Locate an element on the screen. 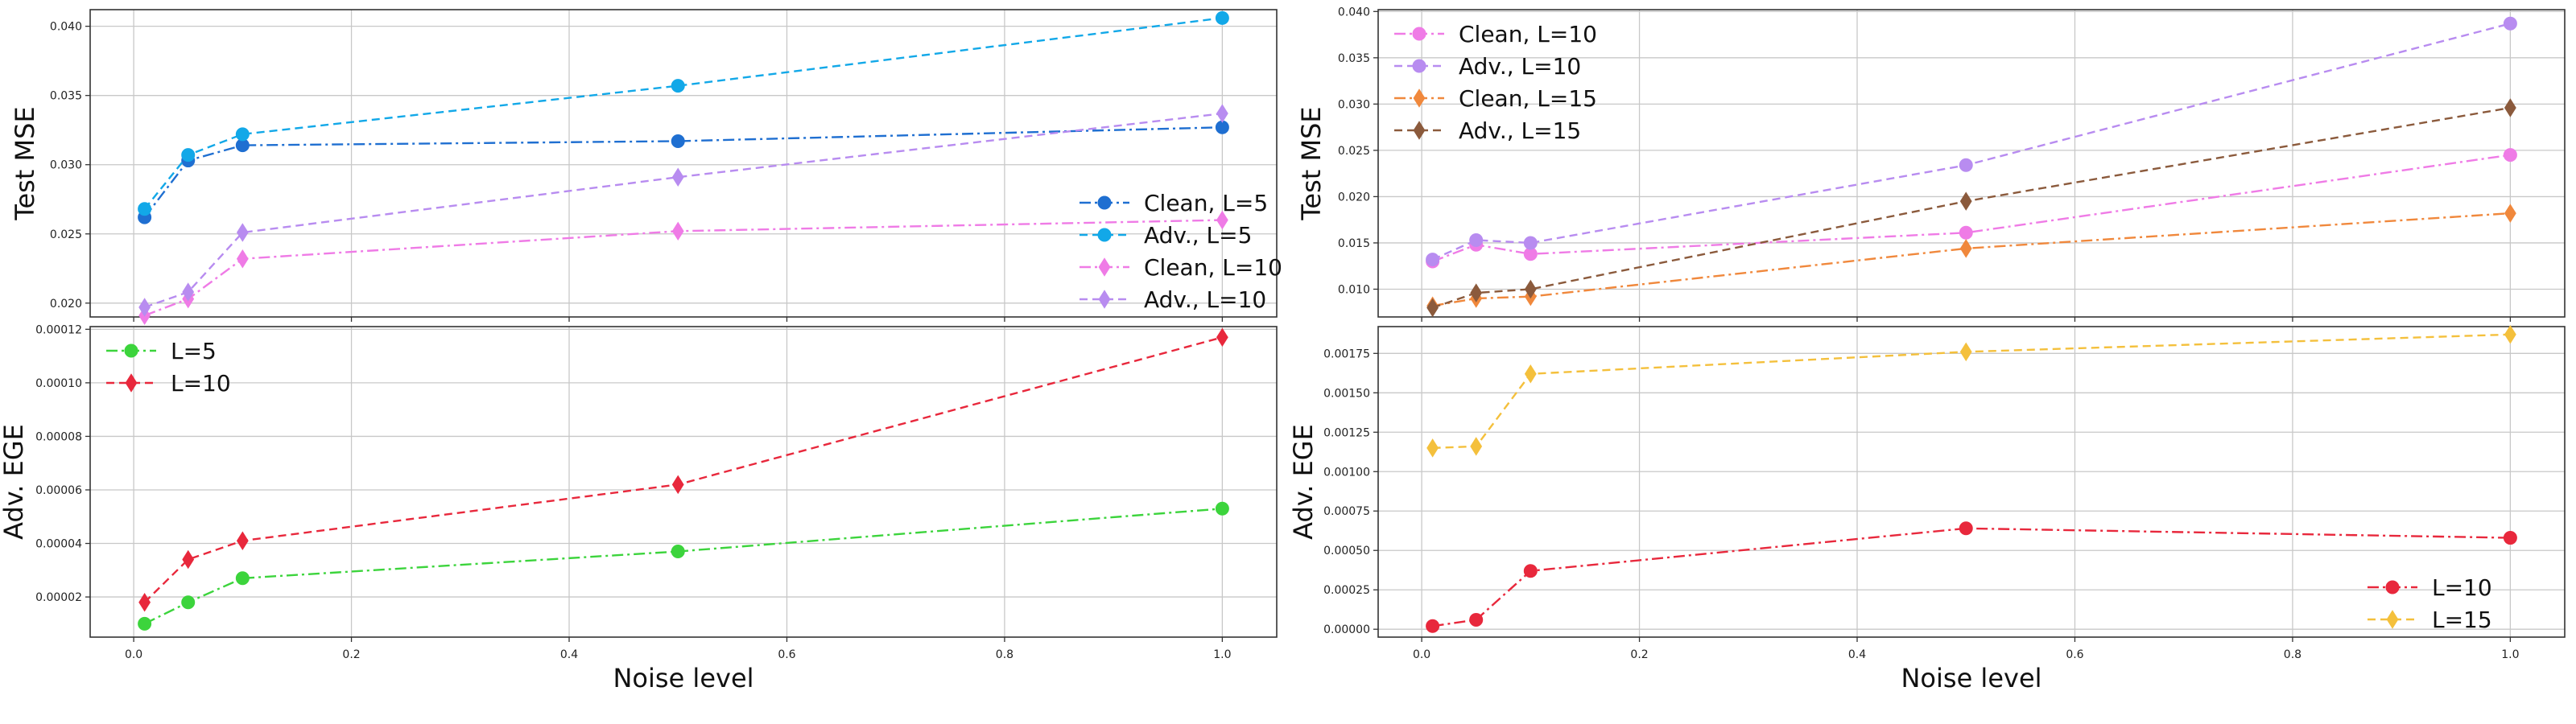 The image size is (2576, 724). y-tick-label: 0.00150 is located at coordinates (1346, 393).